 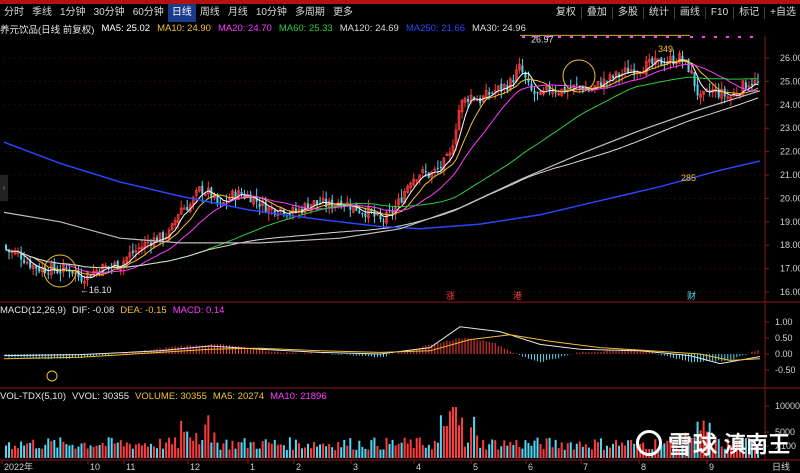 I want to click on macd-name: MACD(12,26,9), so click(x=33, y=310).